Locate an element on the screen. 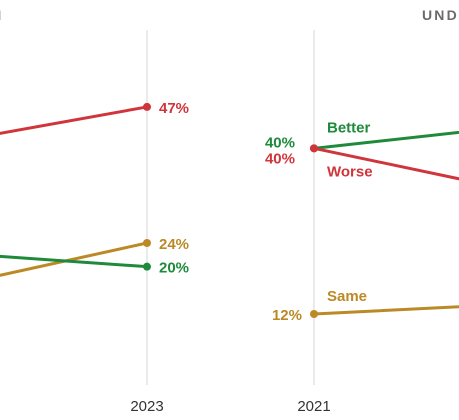  data-label: 20% is located at coordinates (174, 268).